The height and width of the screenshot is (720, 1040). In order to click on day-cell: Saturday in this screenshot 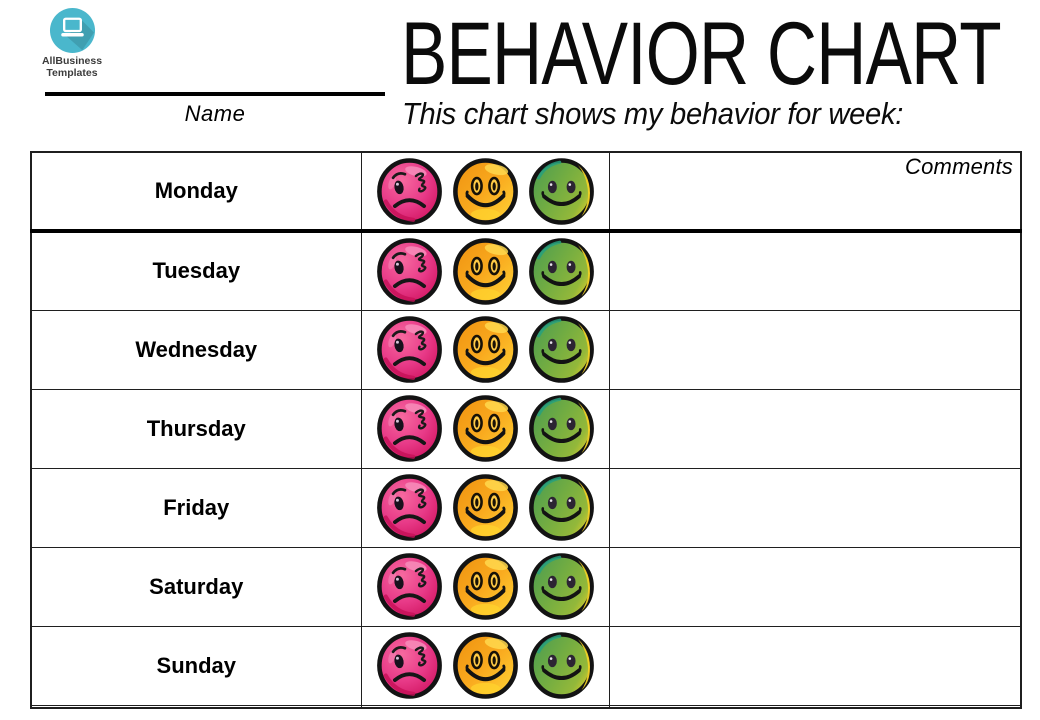, I will do `click(196, 586)`.